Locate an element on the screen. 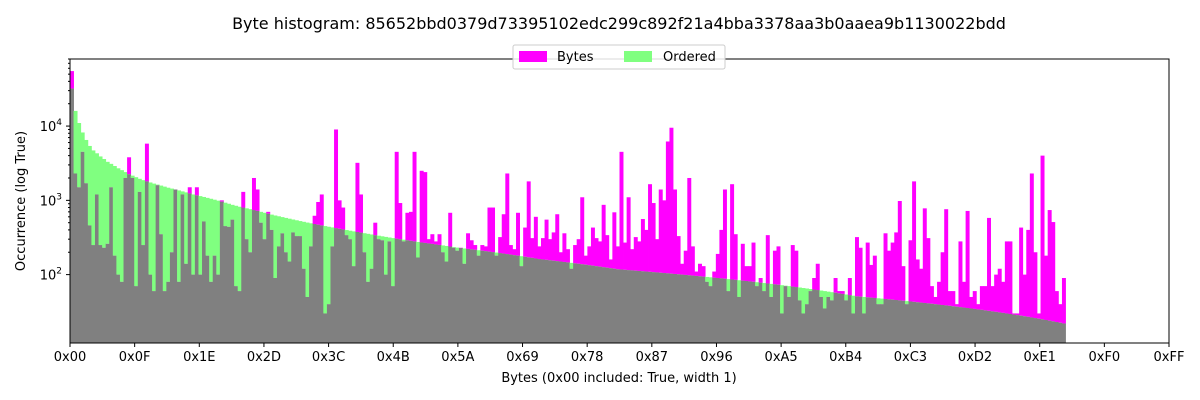 The height and width of the screenshot is (400, 1200). x-tick-label: 0x2D is located at coordinates (264, 357).